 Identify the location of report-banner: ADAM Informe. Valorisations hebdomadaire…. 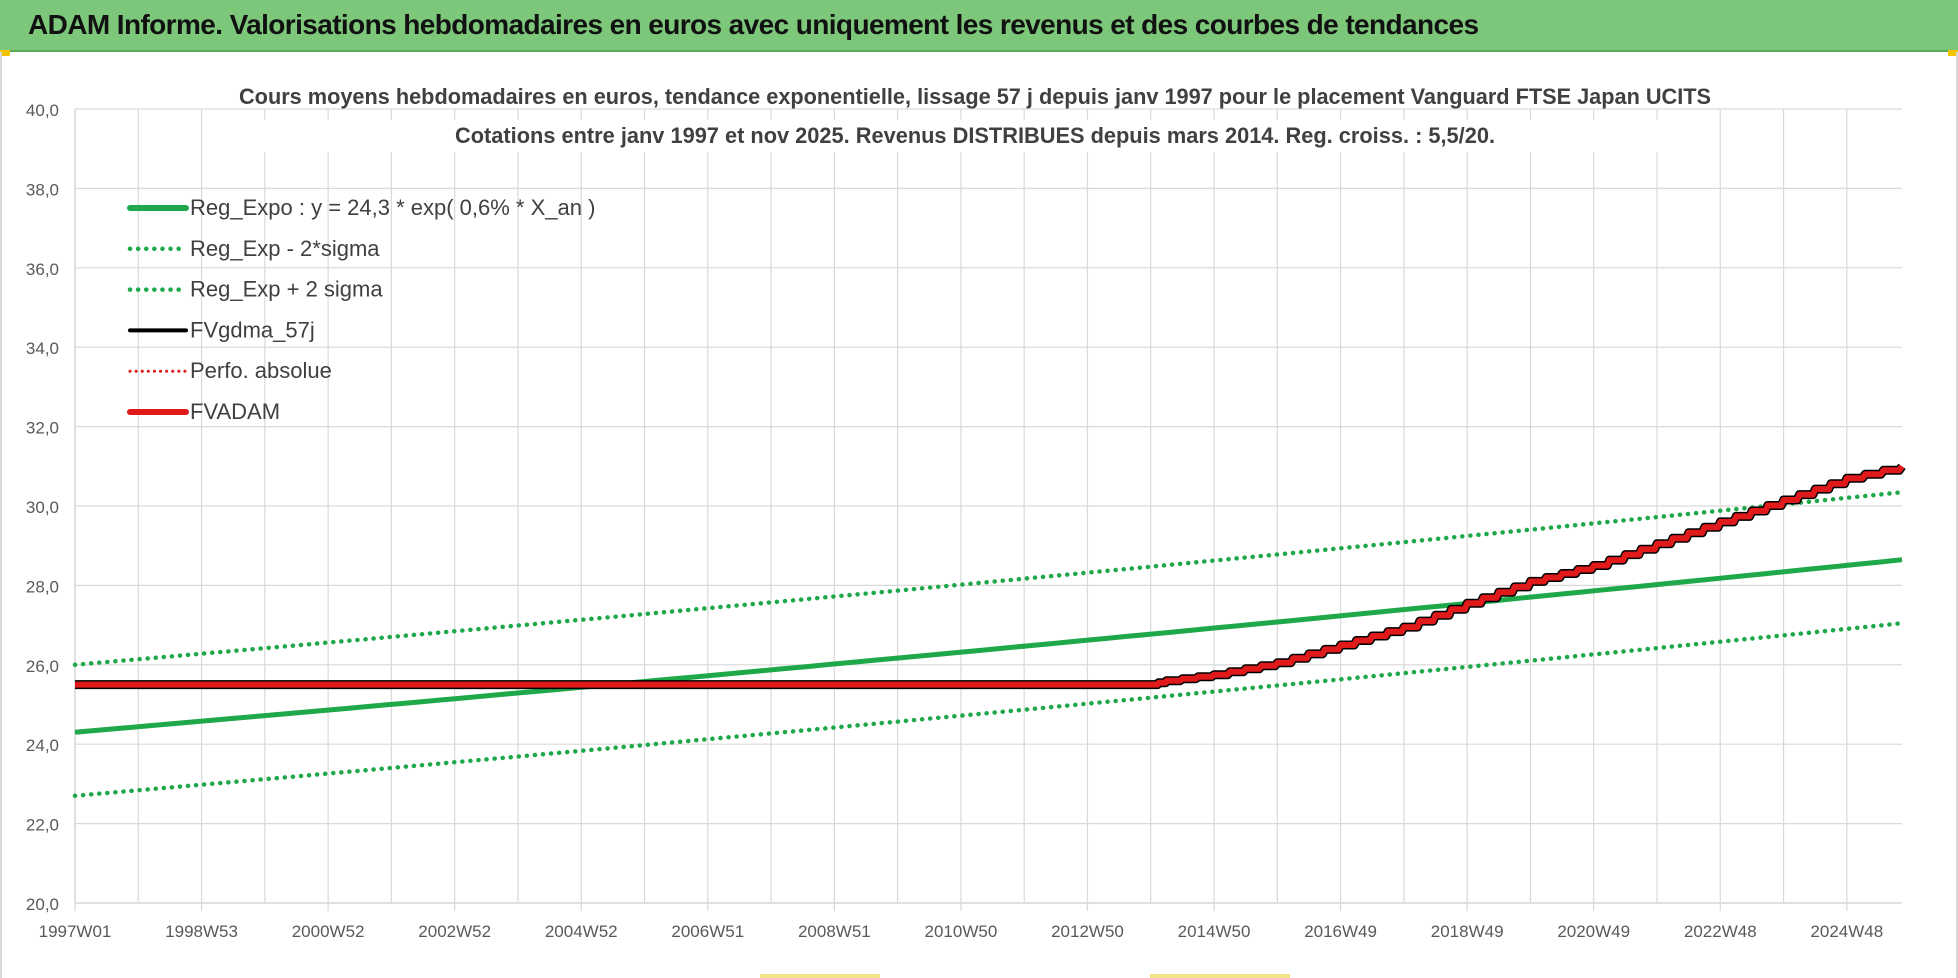
(979, 26).